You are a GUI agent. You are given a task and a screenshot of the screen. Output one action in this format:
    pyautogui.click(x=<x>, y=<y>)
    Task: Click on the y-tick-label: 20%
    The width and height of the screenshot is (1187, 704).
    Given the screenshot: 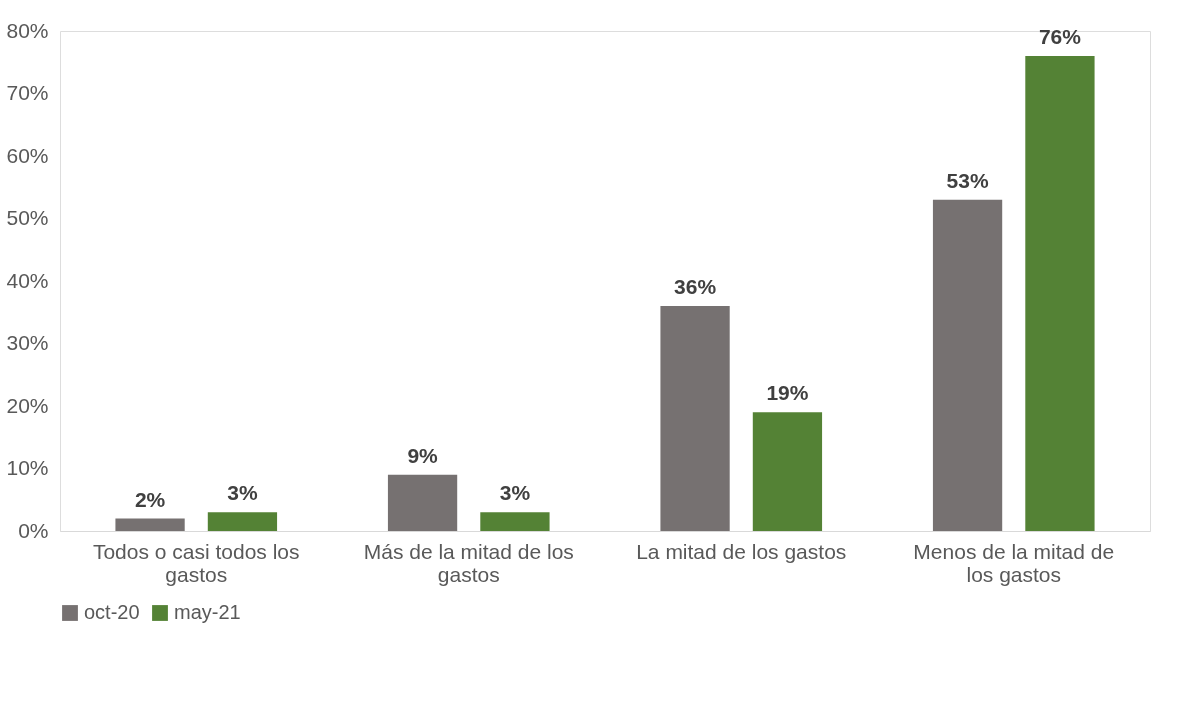 What is the action you would take?
    pyautogui.click(x=27, y=405)
    